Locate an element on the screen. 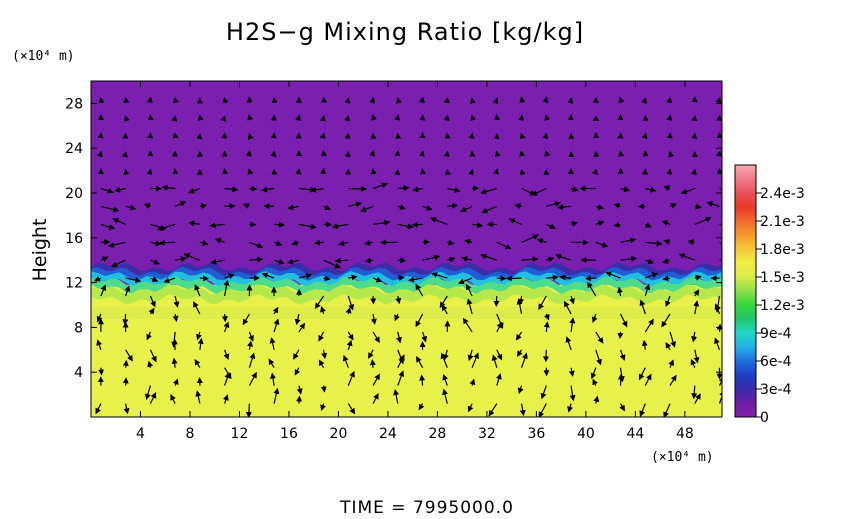 The height and width of the screenshot is (519, 854). chart-title: H2S−g Mixing Ratio [kg/kg] is located at coordinates (405, 32).